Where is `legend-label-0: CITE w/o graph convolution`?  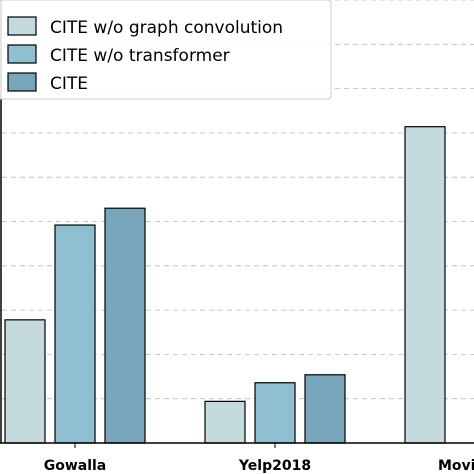
legend-label-0: CITE w/o graph convolution is located at coordinates (166, 28).